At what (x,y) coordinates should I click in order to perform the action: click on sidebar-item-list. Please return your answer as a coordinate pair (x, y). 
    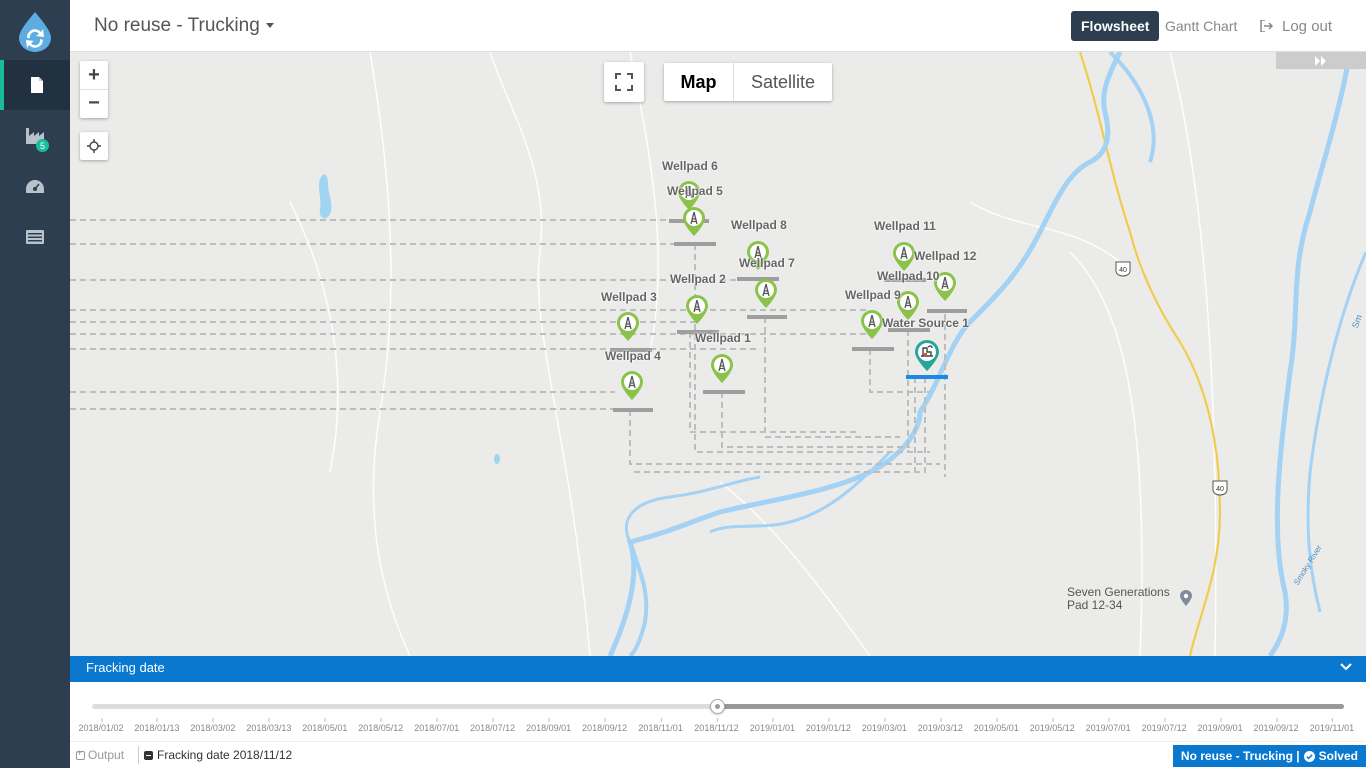
    Looking at the image, I should click on (35, 237).